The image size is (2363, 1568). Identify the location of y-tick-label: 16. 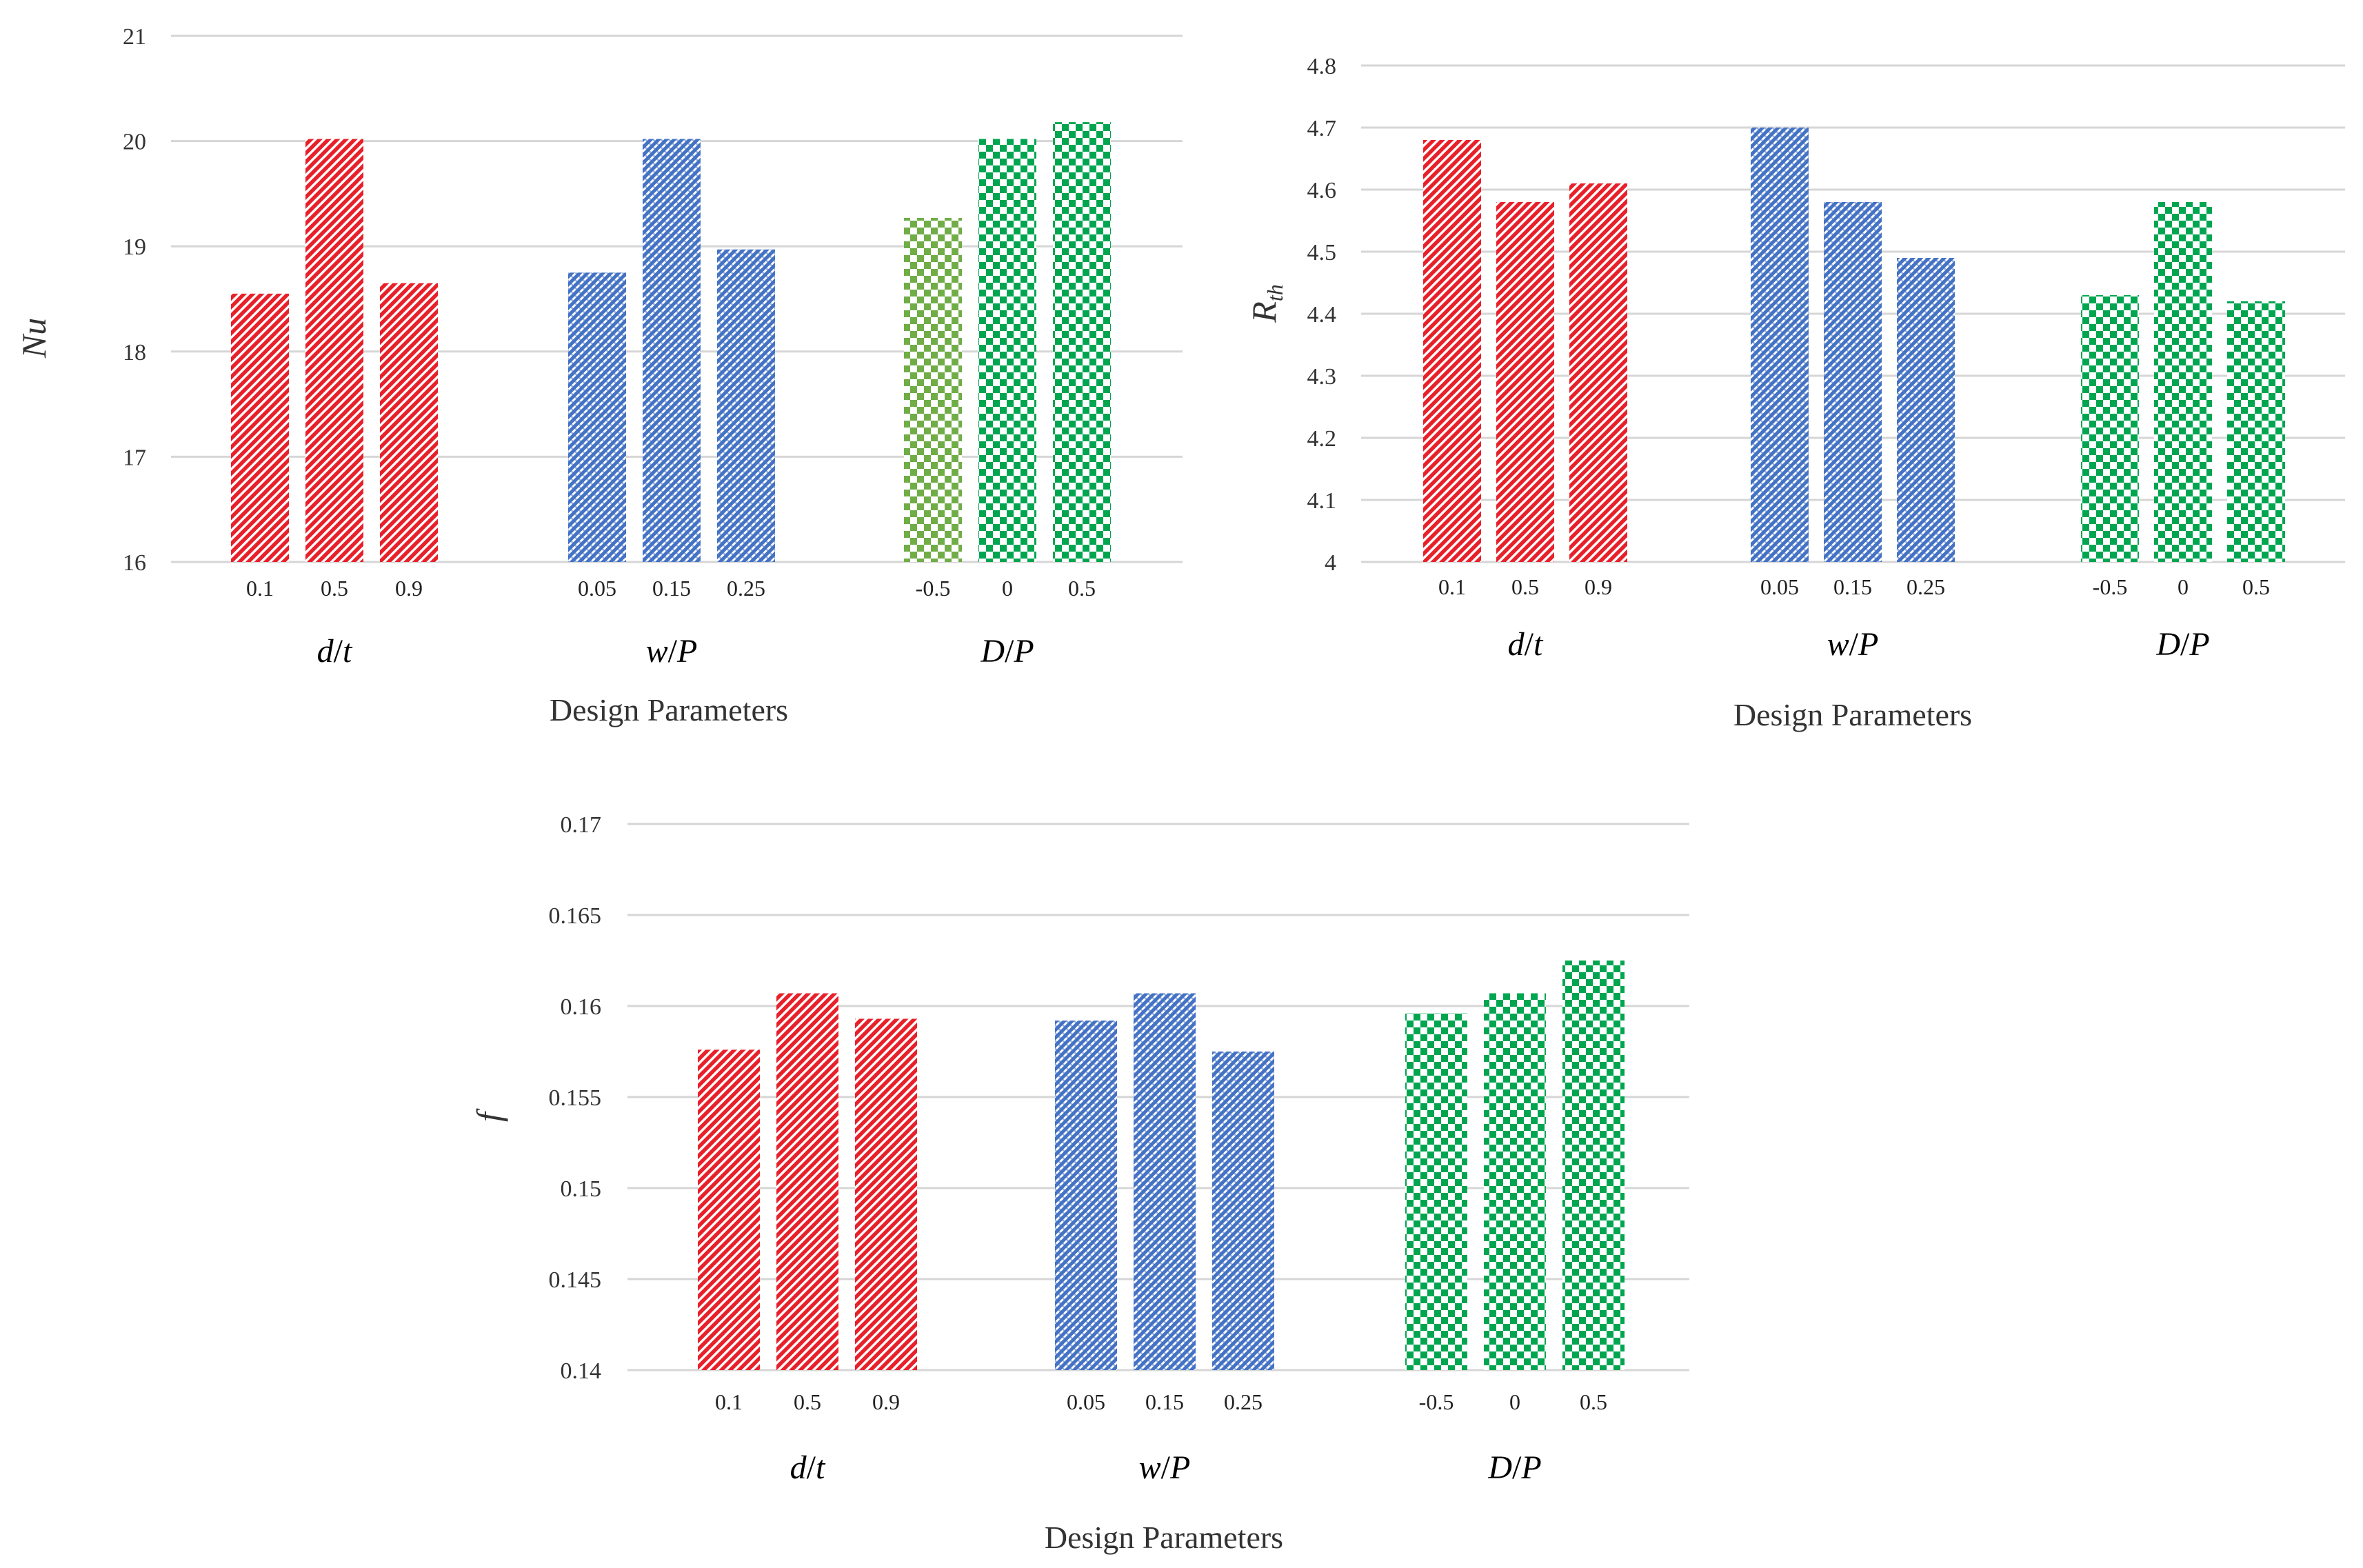
(134, 563).